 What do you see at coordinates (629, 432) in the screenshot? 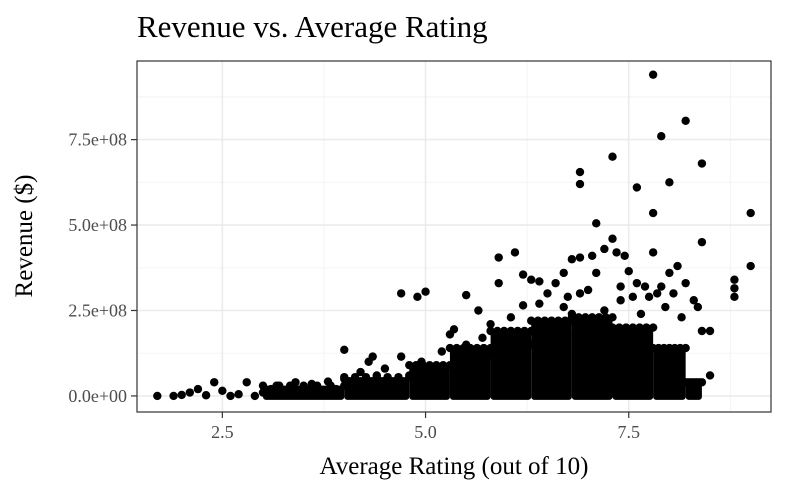
I see `x-tick-label: 7.5` at bounding box center [629, 432].